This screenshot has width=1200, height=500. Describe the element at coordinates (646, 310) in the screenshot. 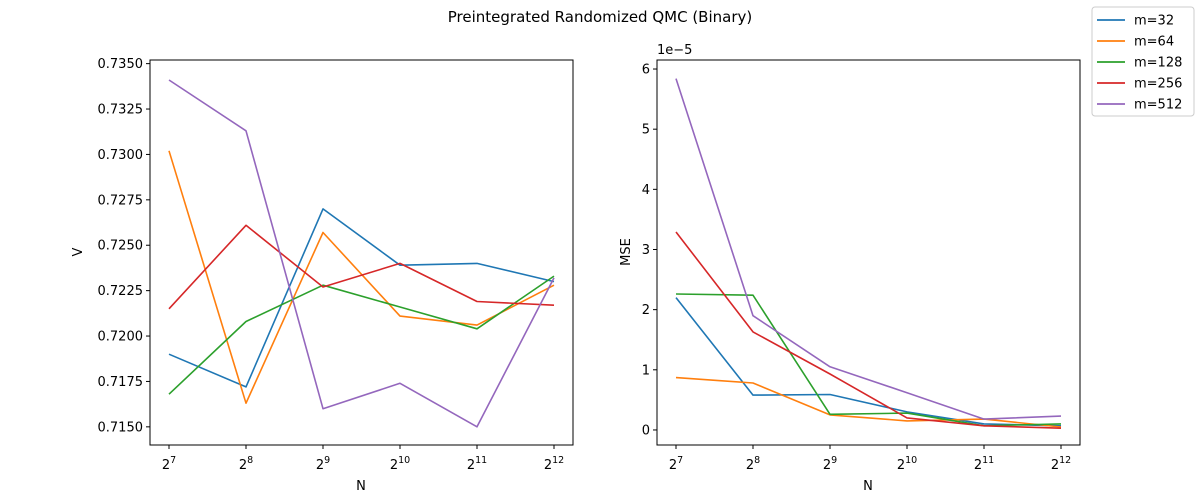

I see `y-tick-label: 2` at that location.